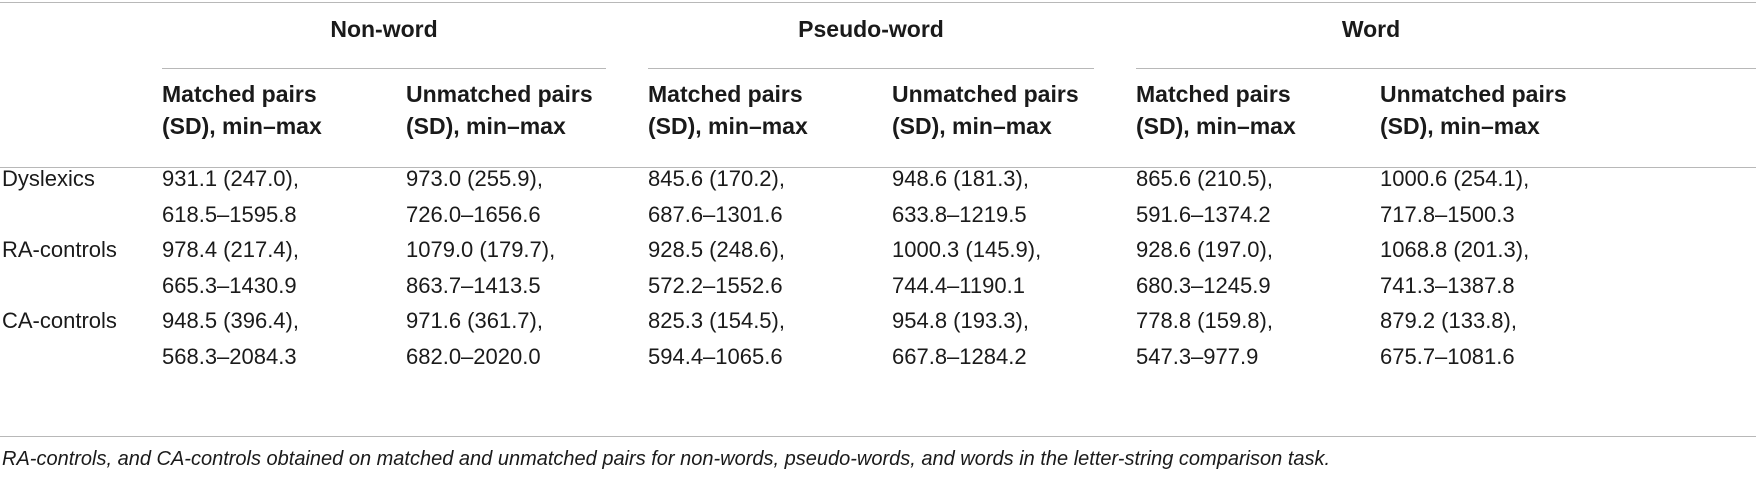 Image resolution: width=1756 pixels, height=483 pixels. What do you see at coordinates (728, 110) in the screenshot?
I see `col-header-pseudoword-matched: Matched pairs (SD), min–max` at bounding box center [728, 110].